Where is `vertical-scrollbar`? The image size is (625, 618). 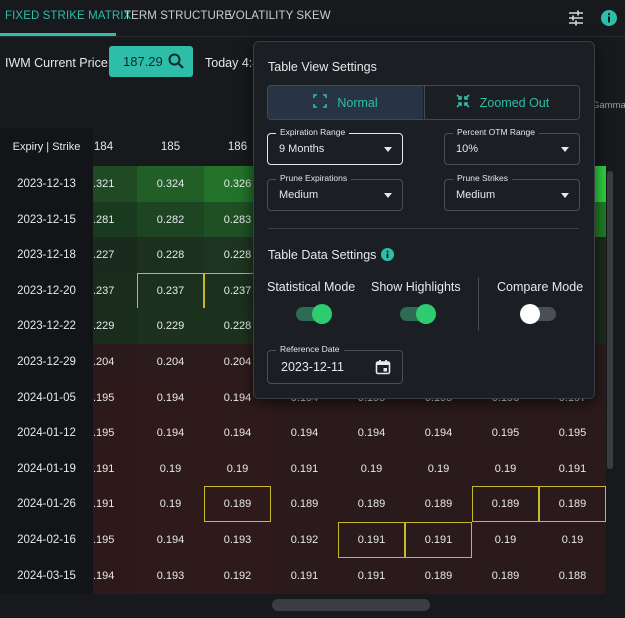 vertical-scrollbar is located at coordinates (610, 320).